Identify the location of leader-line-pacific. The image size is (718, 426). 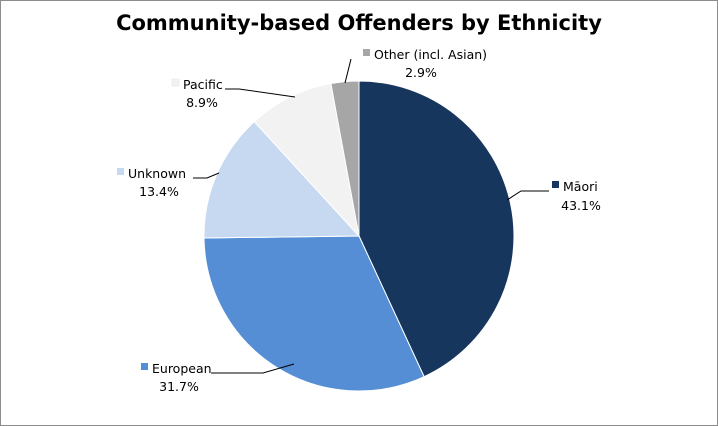
(260, 93).